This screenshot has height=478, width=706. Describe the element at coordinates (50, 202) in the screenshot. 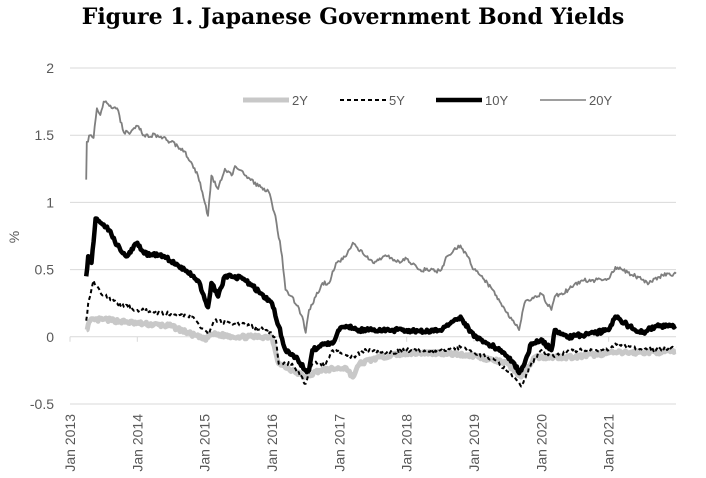

I see `y-tick-label: 1` at that location.